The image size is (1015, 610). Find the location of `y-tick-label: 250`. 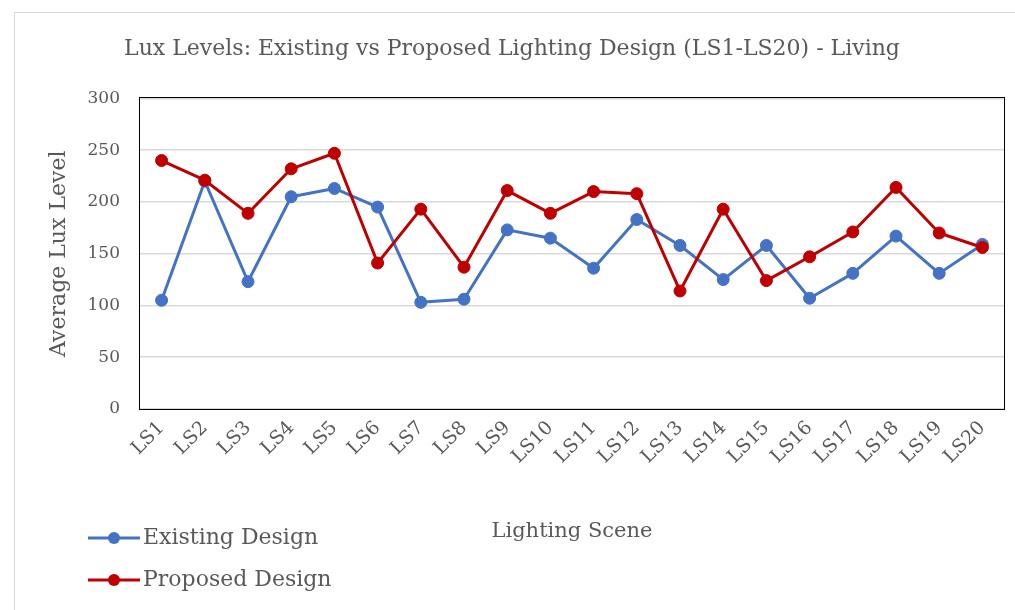

y-tick-label: 250 is located at coordinates (103, 148).